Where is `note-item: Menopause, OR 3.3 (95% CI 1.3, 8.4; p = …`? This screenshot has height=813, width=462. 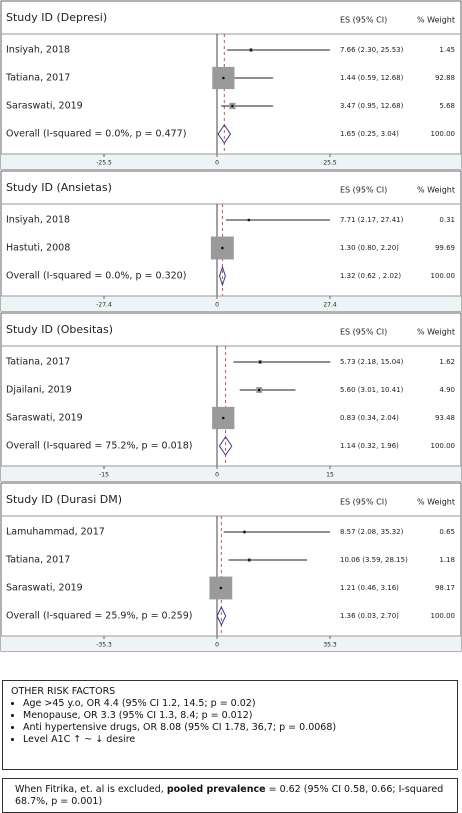
note-item: Menopause, OR 3.3 (95% CI 1.3, 8.4; p = … is located at coordinates (236, 716).